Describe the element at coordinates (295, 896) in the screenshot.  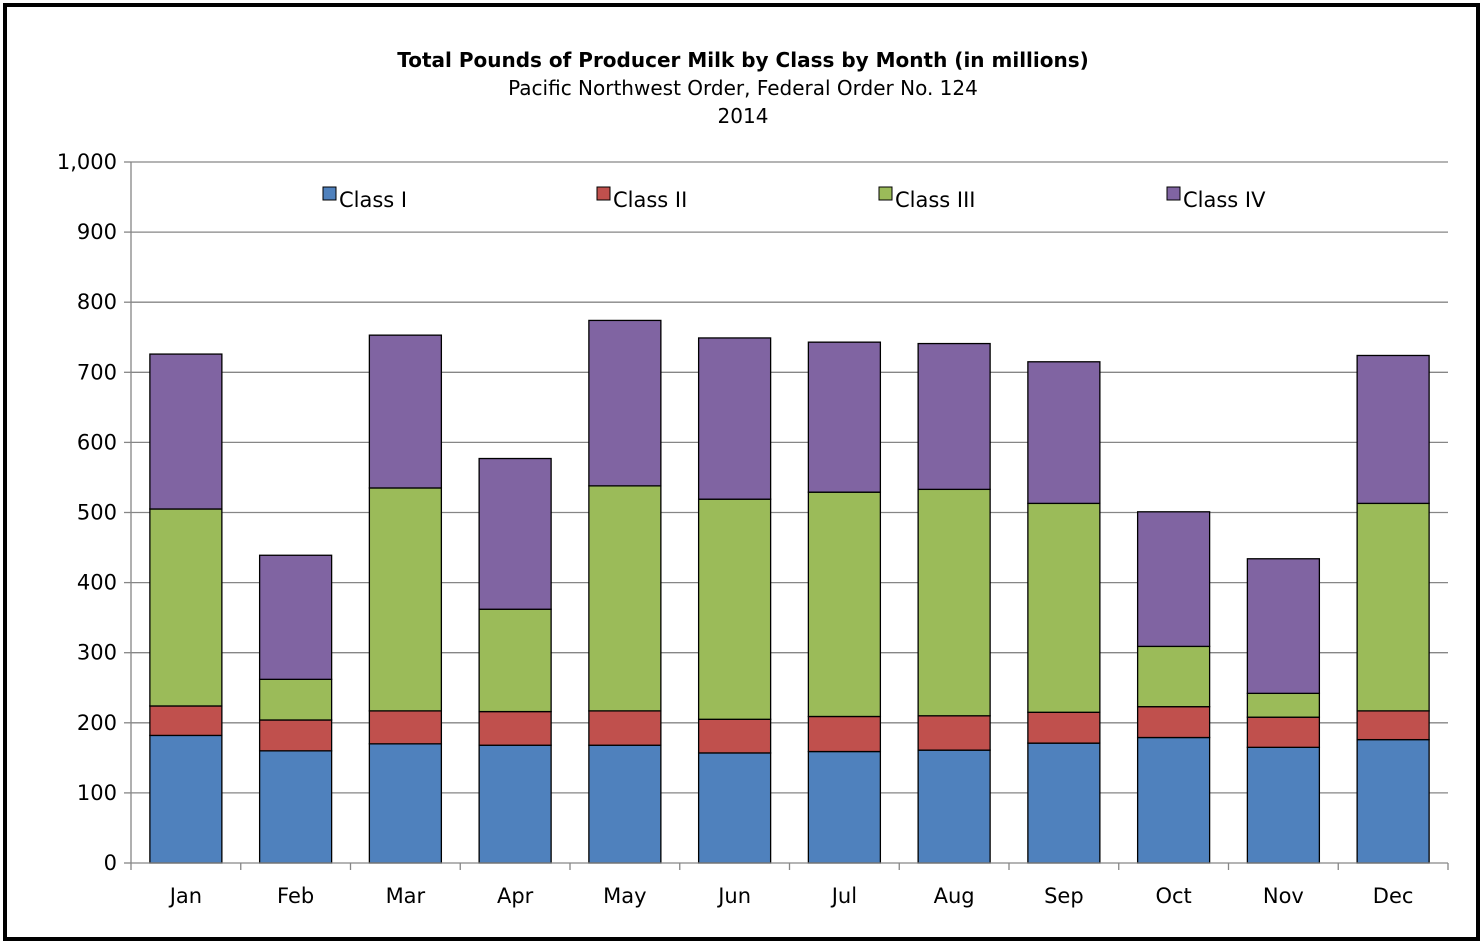
I see `x-tick-label: Feb` at that location.